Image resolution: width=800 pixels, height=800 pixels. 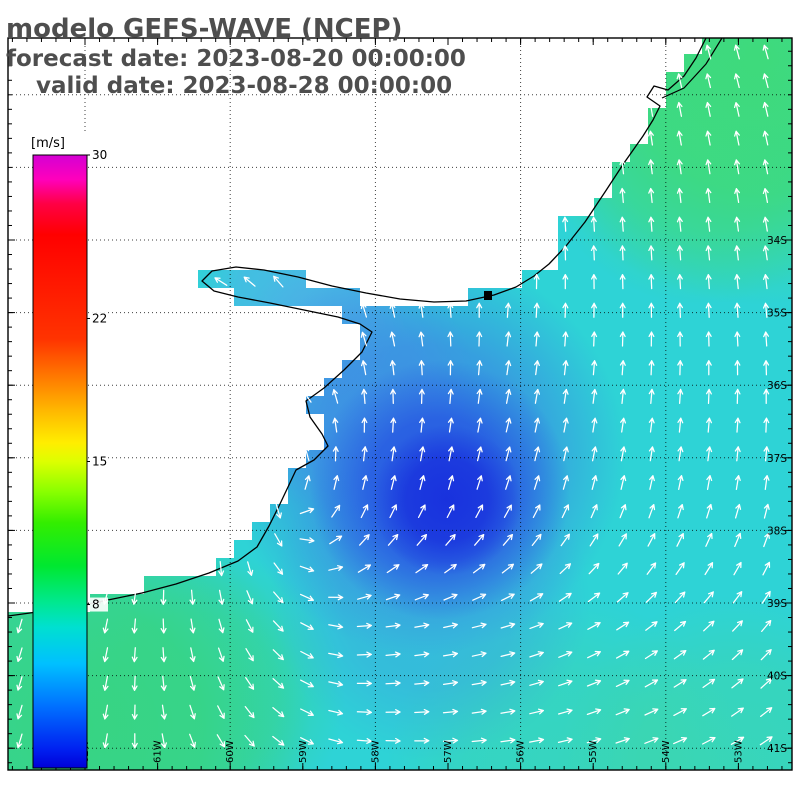 What do you see at coordinates (303, 751) in the screenshot?
I see `lon-label: 59W` at bounding box center [303, 751].